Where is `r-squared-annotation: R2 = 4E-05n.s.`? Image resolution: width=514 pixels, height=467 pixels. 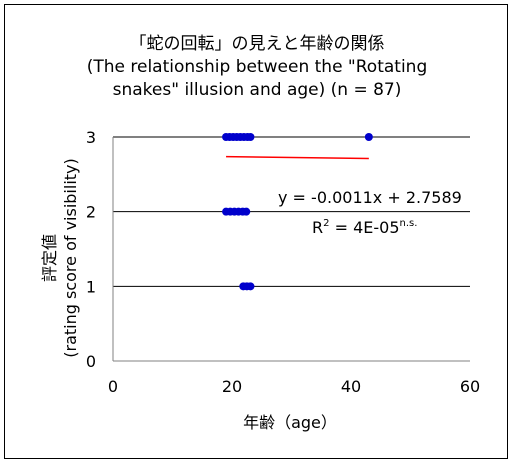 r-squared-annotation: R2 = 4E-05n.s. is located at coordinates (364, 227).